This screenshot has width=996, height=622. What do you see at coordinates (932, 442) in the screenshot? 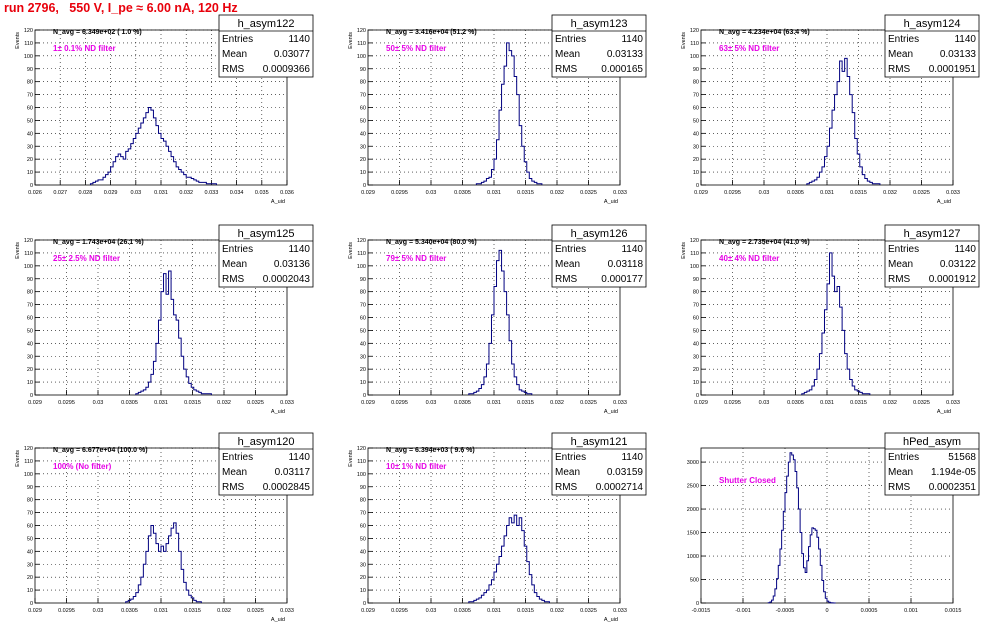
I see `histogram-name: hPed_asym` at bounding box center [932, 442].